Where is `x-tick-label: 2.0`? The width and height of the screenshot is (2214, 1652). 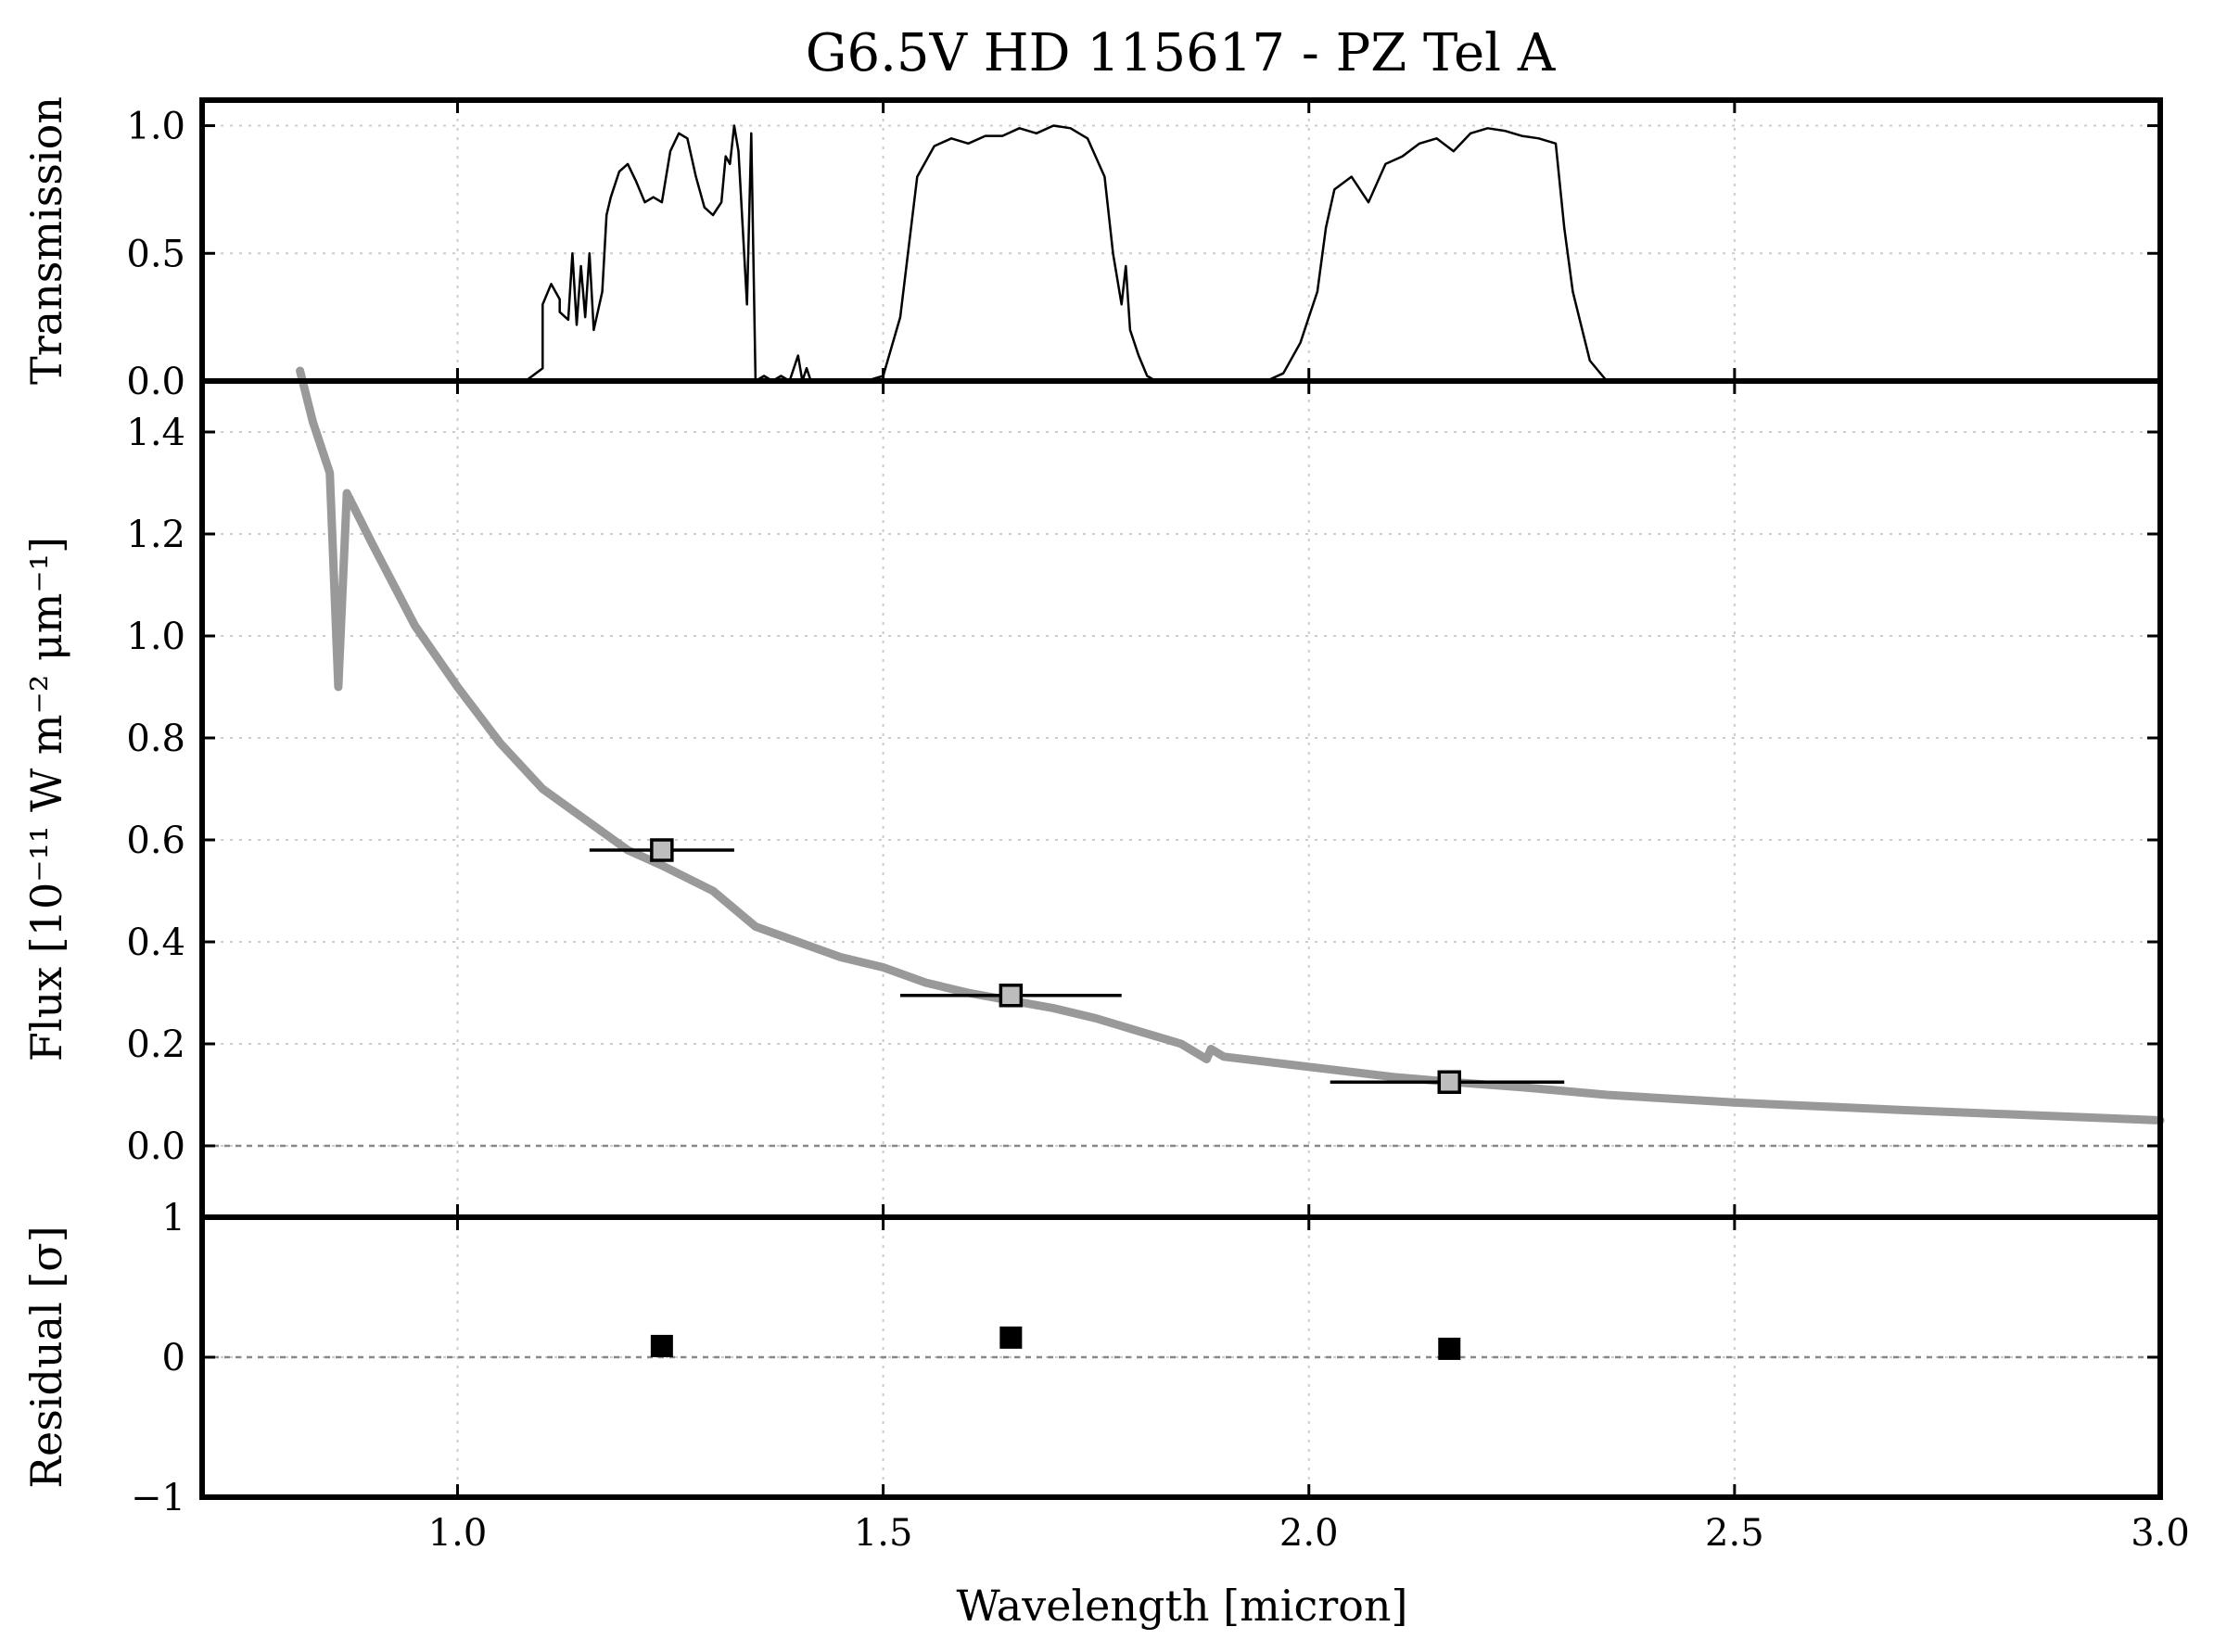 x-tick-label: 2.0 is located at coordinates (1309, 1533).